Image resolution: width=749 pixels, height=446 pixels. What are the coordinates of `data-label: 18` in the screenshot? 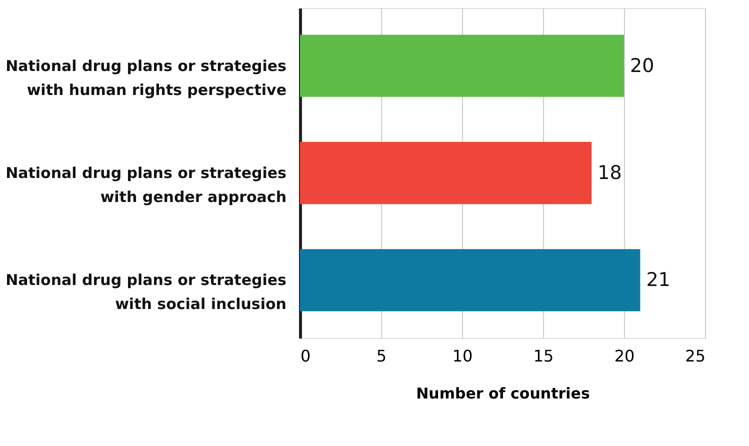 It's located at (610, 173).